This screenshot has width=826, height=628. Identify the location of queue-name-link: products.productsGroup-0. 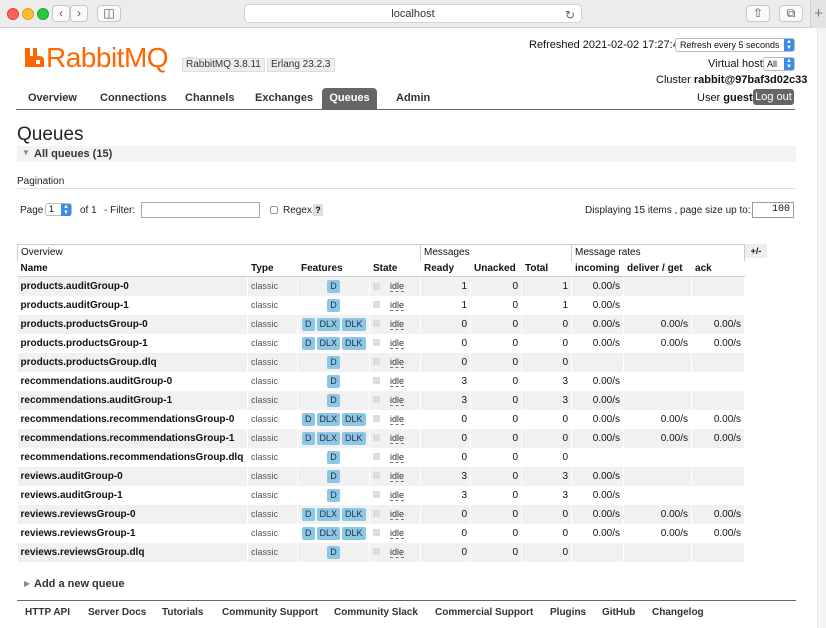
(132, 324).